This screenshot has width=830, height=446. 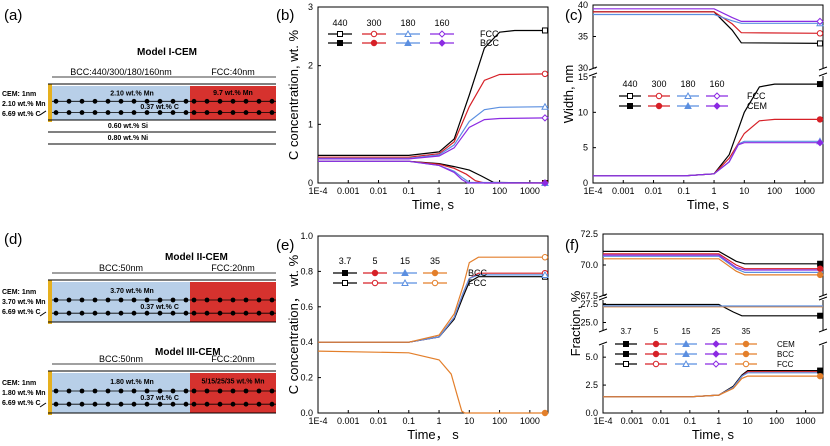 What do you see at coordinates (478, 273) in the screenshot?
I see `legend-row-label: BCC` at bounding box center [478, 273].